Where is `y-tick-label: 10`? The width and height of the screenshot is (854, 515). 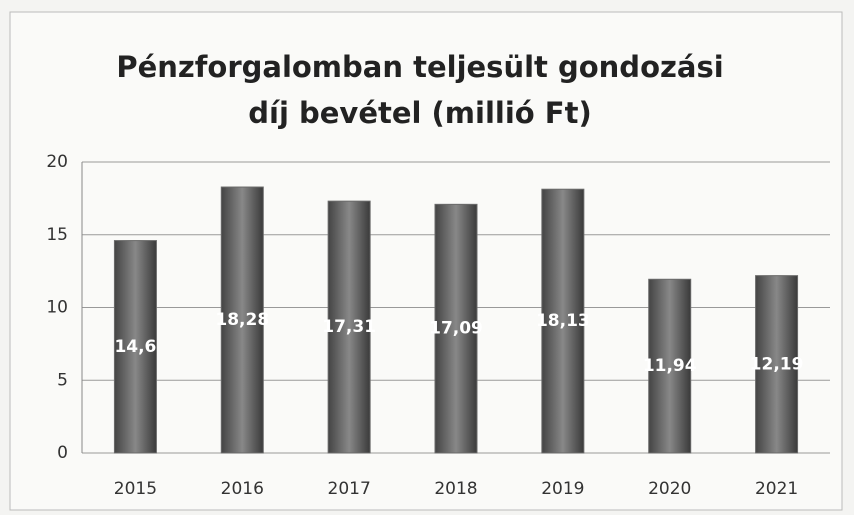 y-tick-label: 10 is located at coordinates (57, 308).